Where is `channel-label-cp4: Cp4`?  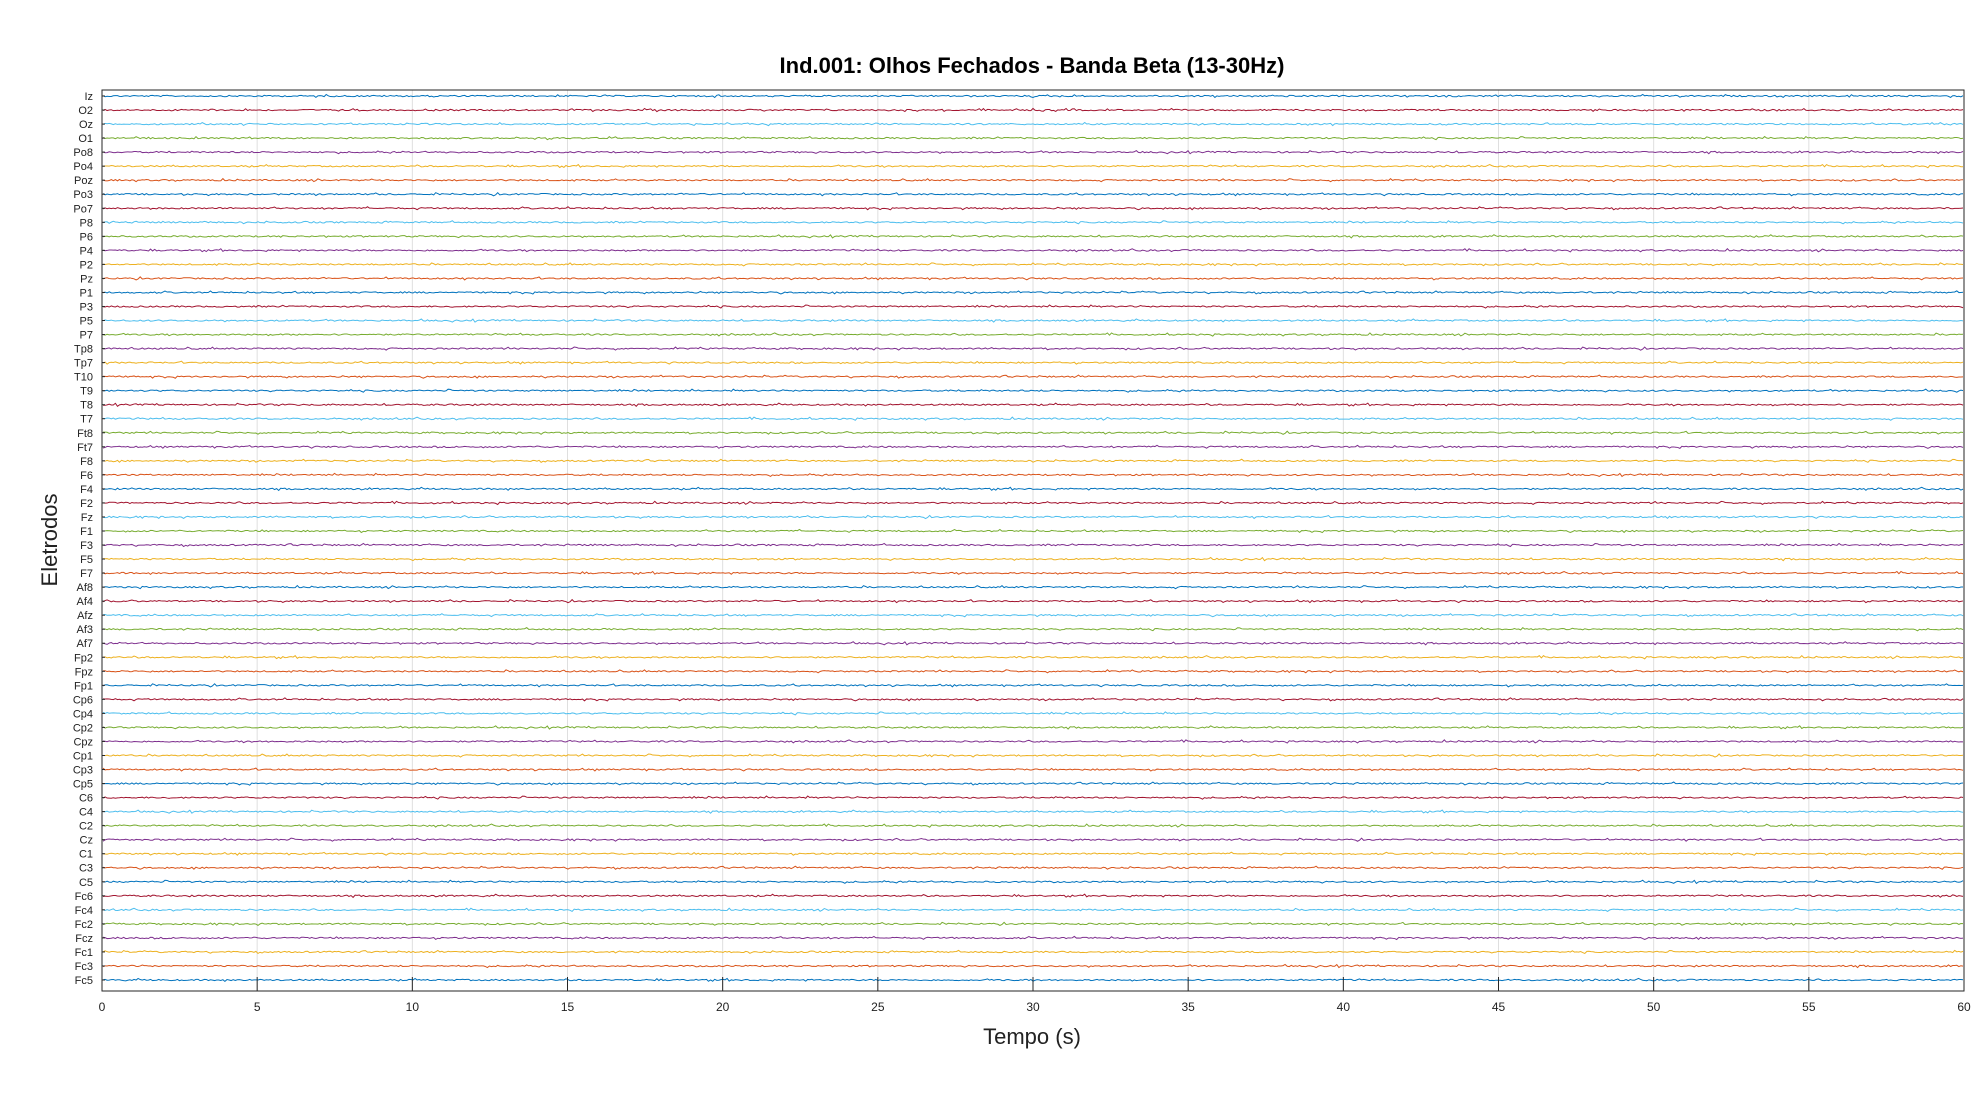
channel-label-cp4: Cp4 is located at coordinates (83, 714).